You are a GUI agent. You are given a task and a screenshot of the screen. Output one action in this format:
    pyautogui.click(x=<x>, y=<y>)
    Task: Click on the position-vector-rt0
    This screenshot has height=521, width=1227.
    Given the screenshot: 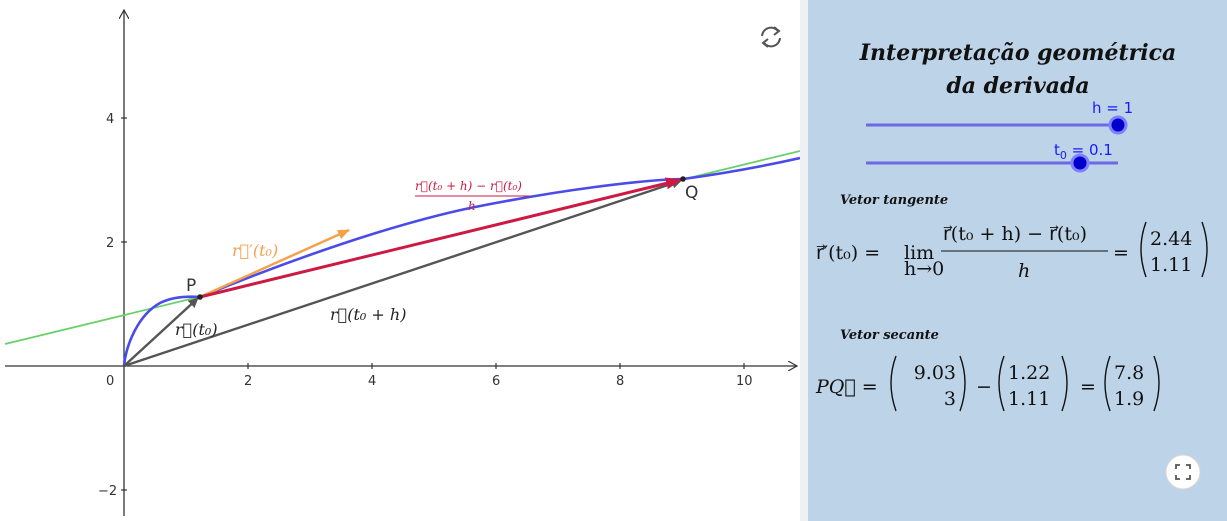 What is the action you would take?
    pyautogui.click(x=161, y=332)
    